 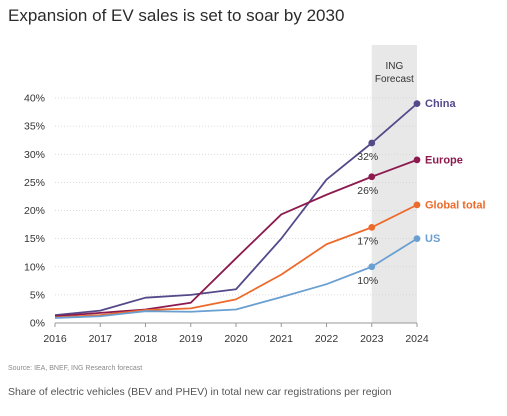 I want to click on legend-label: US, so click(x=432, y=239).